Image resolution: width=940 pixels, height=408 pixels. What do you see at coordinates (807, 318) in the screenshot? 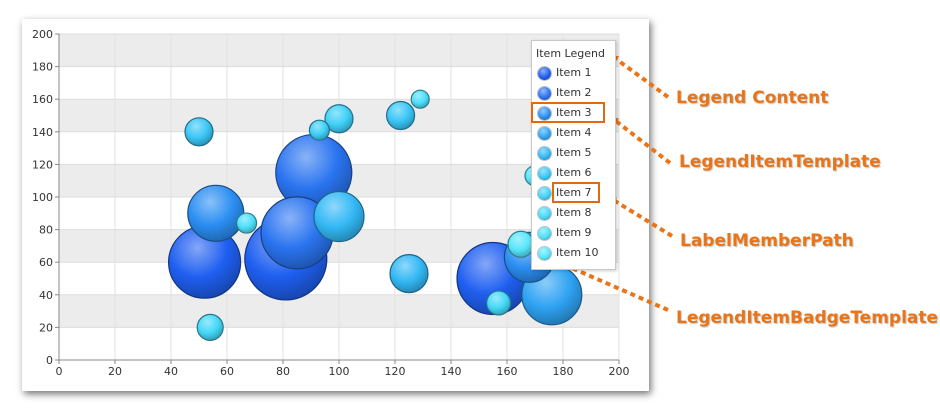
I see `annotation-legend-item-badge-template: LegendItemBadgeTemplate` at bounding box center [807, 318].